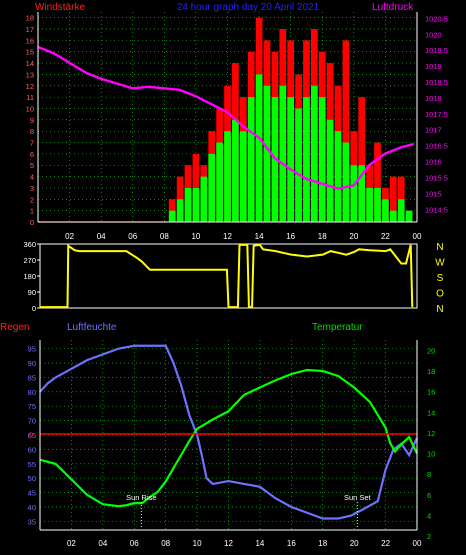 This screenshot has width=466, height=555. What do you see at coordinates (29, 276) in the screenshot?
I see `y-tick-label: 180` at bounding box center [29, 276].